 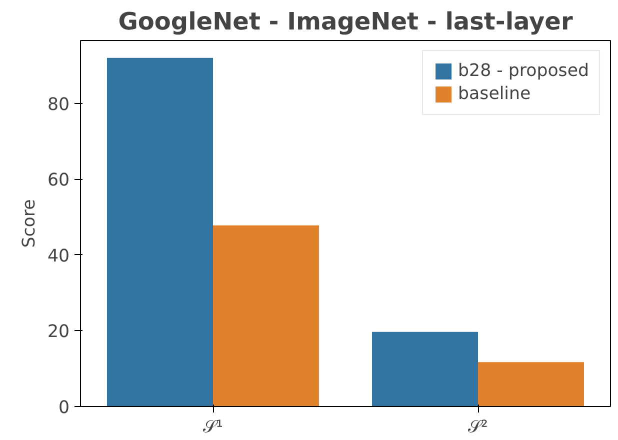 What do you see at coordinates (58, 104) in the screenshot?
I see `y-tick-label: 80` at bounding box center [58, 104].